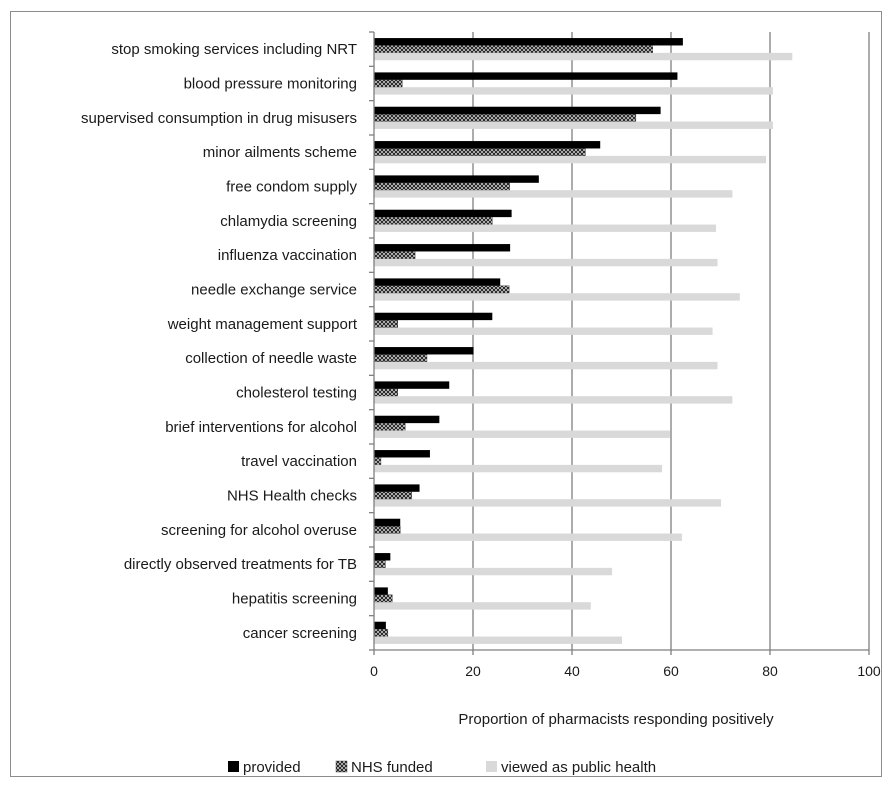 The height and width of the screenshot is (789, 893). I want to click on x-tick-label-0: 0, so click(374, 671).